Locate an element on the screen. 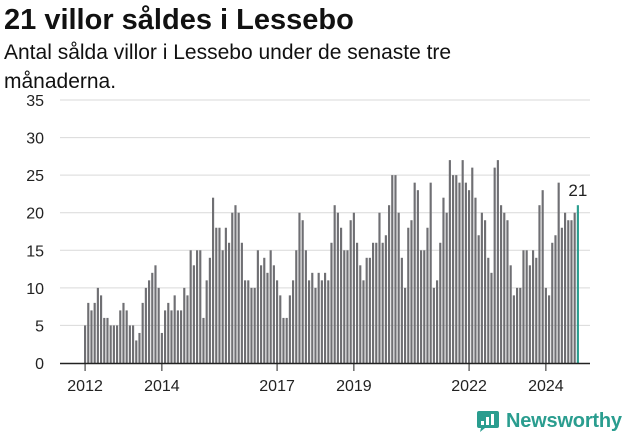 Image resolution: width=631 pixels, height=439 pixels. y-tick-label-20: 20 is located at coordinates (35, 214).